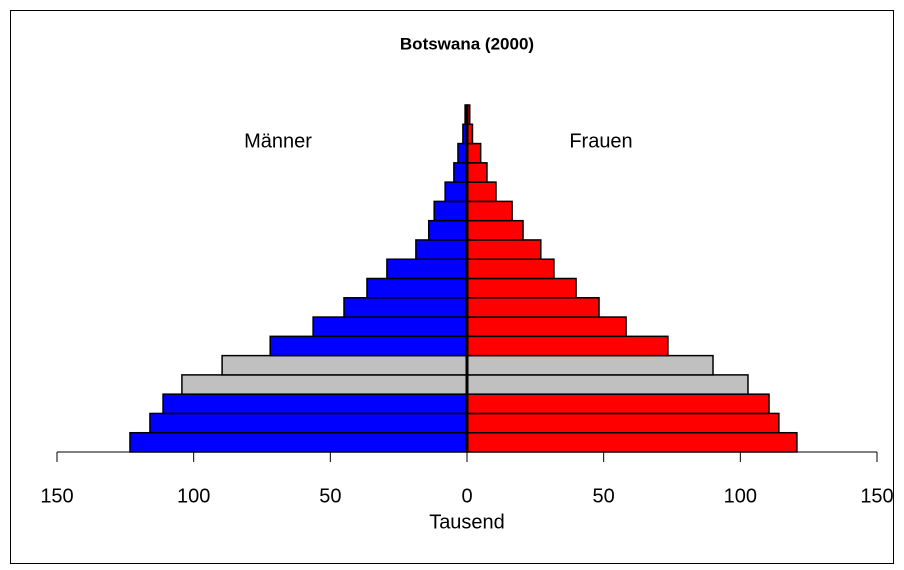  What do you see at coordinates (467, 43) in the screenshot?
I see `chart-title: Botswana (2000)` at bounding box center [467, 43].